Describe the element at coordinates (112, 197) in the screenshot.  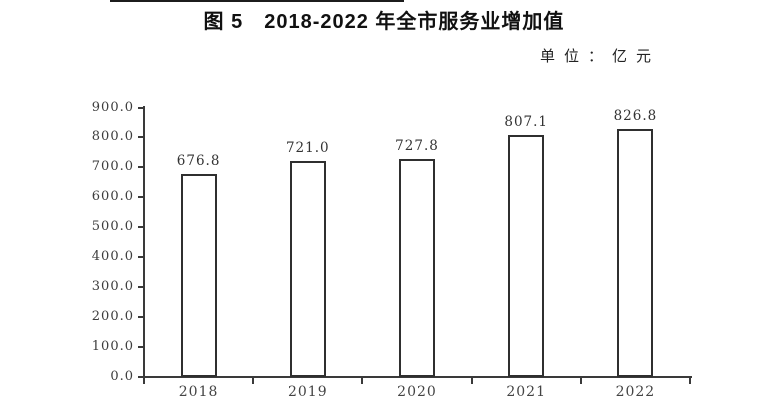
I see `y-tick-label: 600.0` at that location.